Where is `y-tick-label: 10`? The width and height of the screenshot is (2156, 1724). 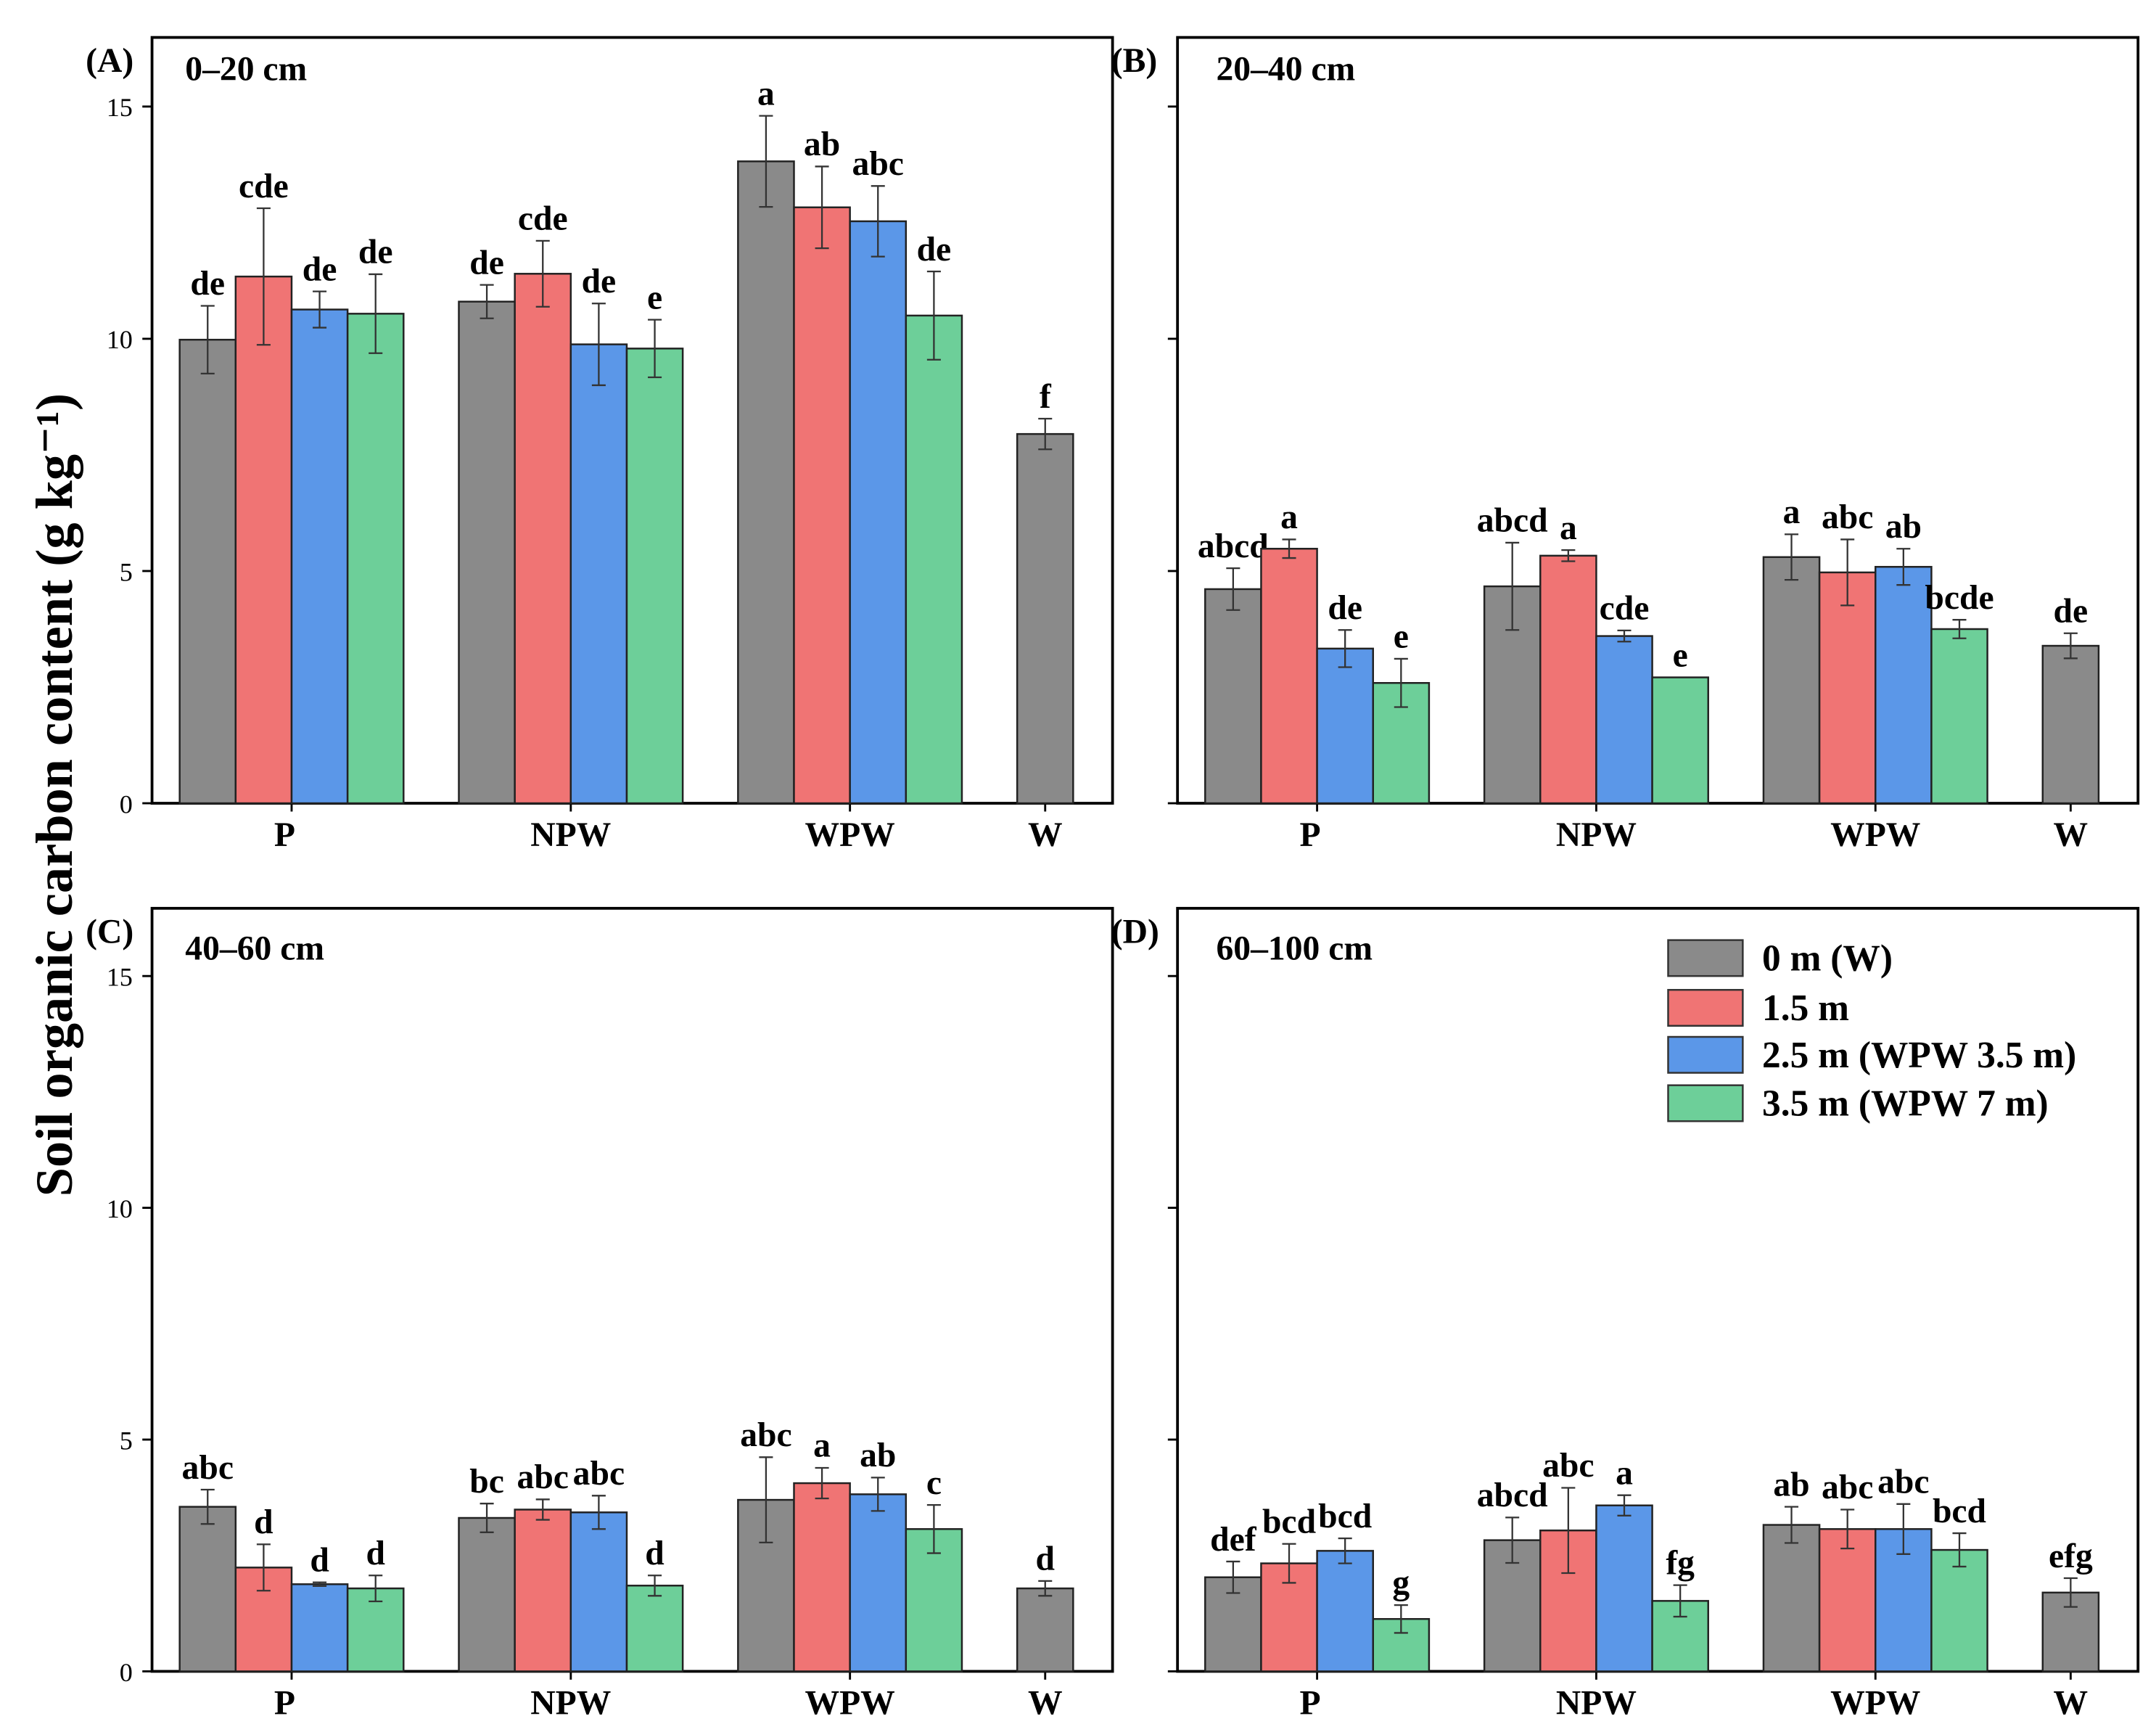 y-tick-label: 10 is located at coordinates (120, 1208).